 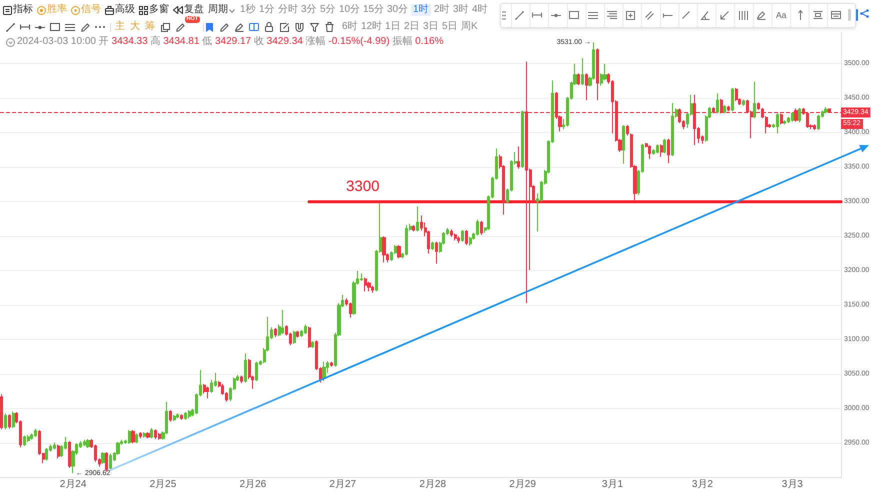 What do you see at coordinates (793, 484) in the screenshot?
I see `x-tick-label: 3月3` at bounding box center [793, 484].